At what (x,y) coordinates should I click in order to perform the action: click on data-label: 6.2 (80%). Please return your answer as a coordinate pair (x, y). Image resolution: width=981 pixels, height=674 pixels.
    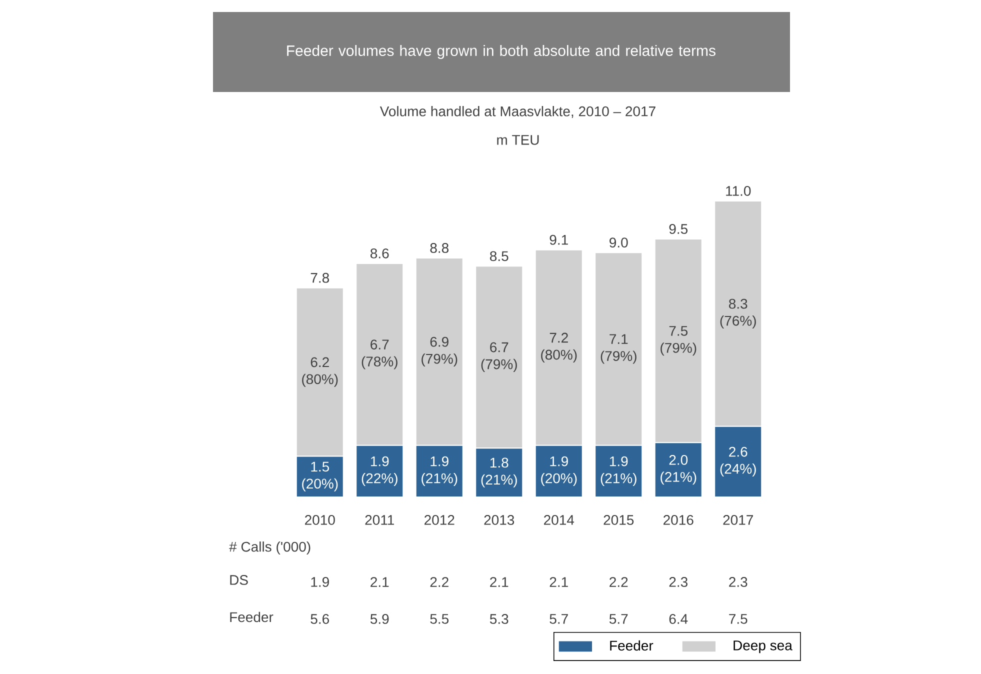
    Looking at the image, I should click on (320, 372).